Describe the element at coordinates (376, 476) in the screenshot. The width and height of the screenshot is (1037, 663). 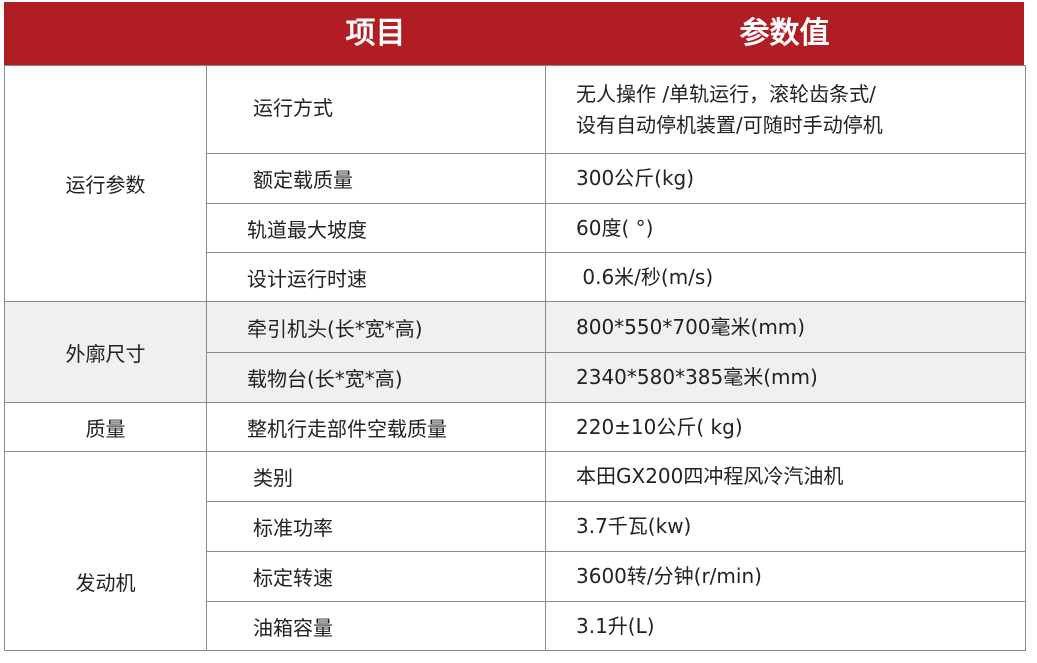
I see `item-cell: 类别` at that location.